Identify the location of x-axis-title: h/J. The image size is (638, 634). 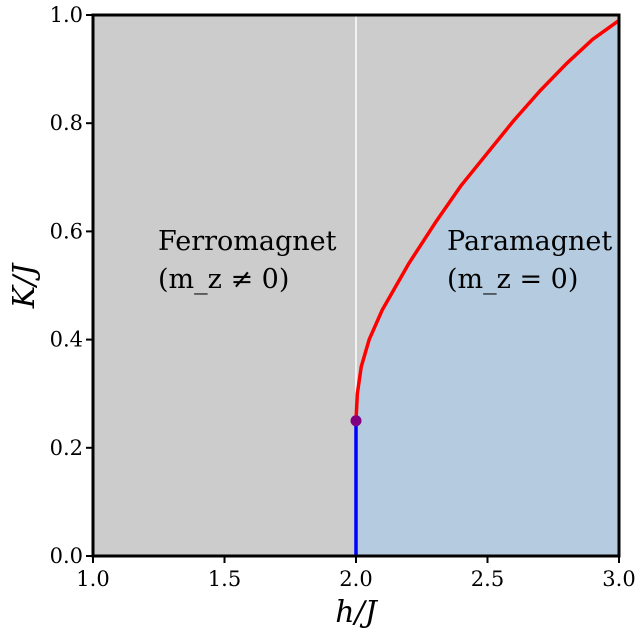
(356, 612).